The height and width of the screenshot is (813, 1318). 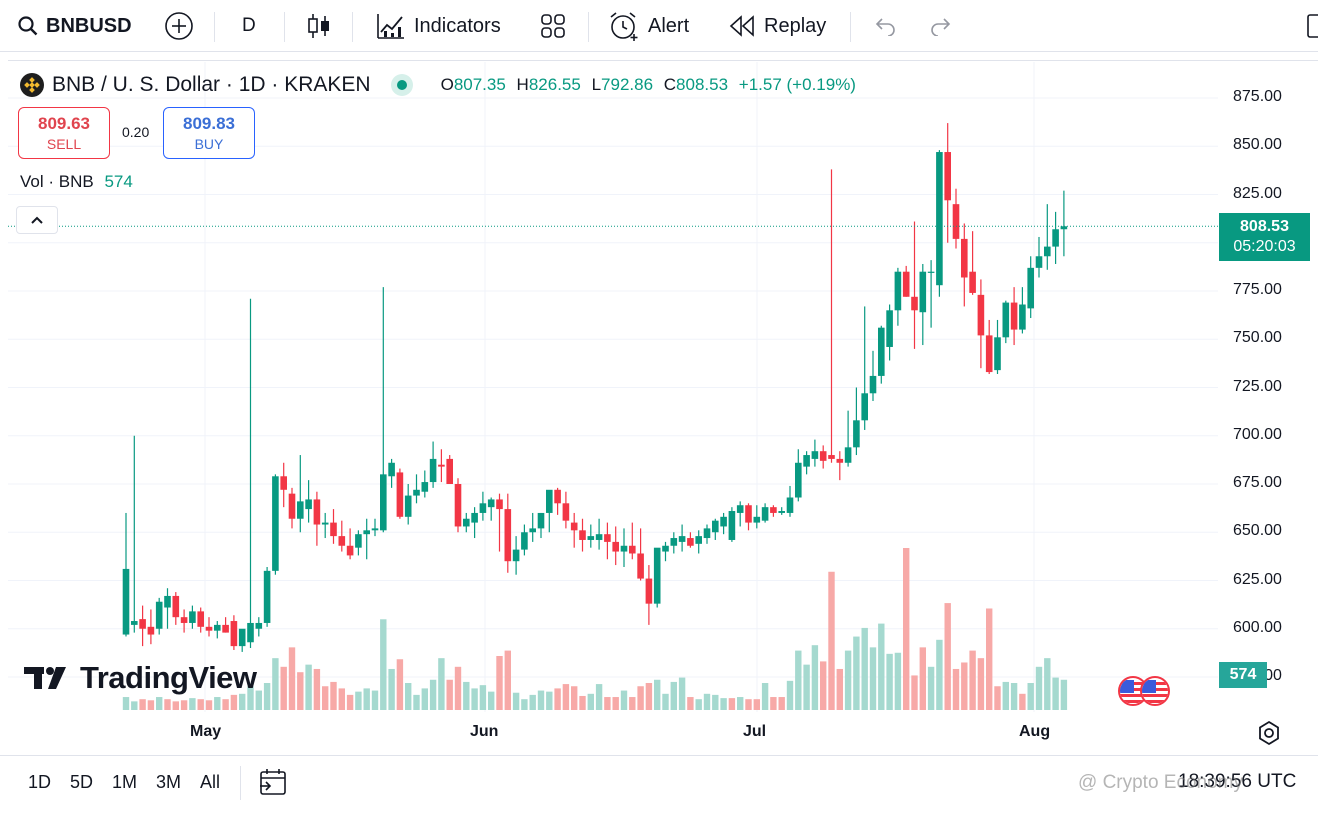 I want to click on alert-button: Alert, so click(x=648, y=26).